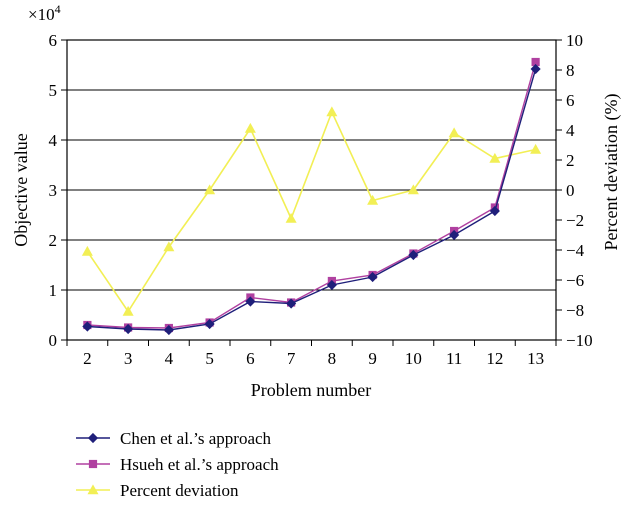  What do you see at coordinates (21, 189) in the screenshot?
I see `y-axis-title: Objective value` at bounding box center [21, 189].